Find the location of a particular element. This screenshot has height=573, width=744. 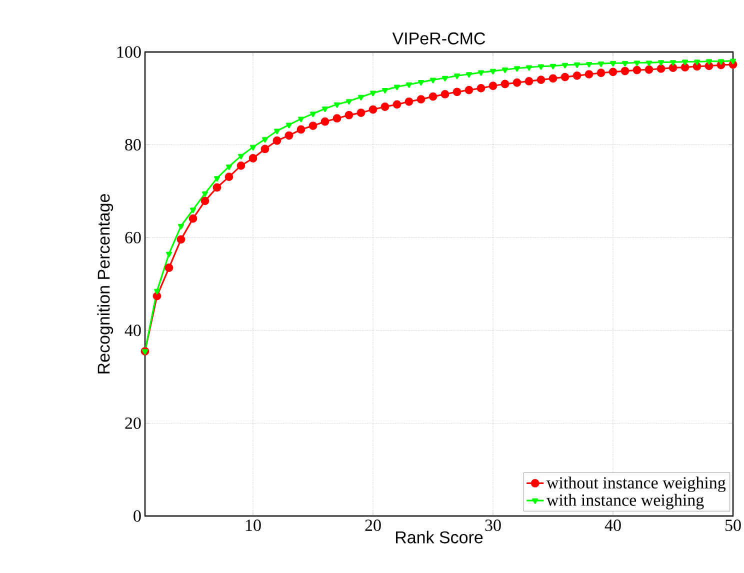

y-tick-label: 20 is located at coordinates (133, 423).